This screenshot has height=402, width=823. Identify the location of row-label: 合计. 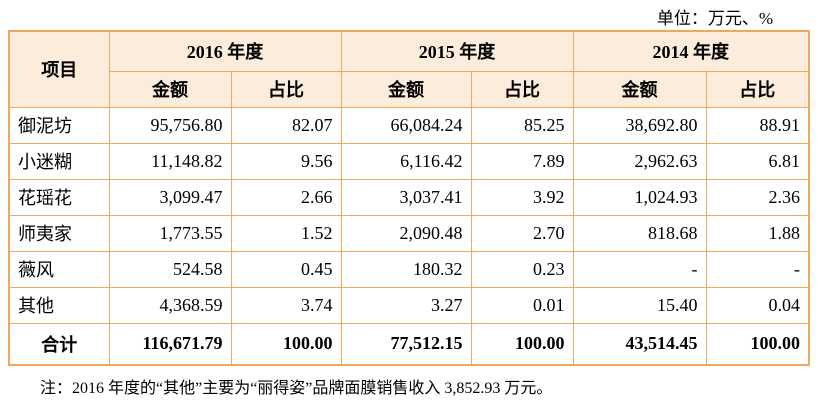
(59, 343).